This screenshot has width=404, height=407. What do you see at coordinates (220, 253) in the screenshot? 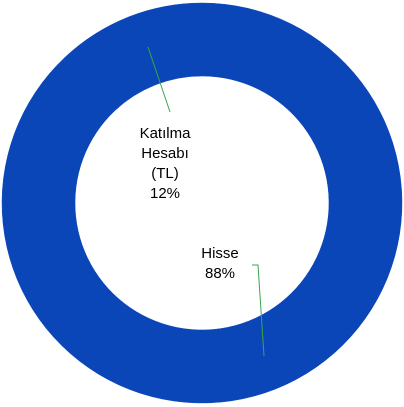
I see `category-label: Hisse` at bounding box center [220, 253].